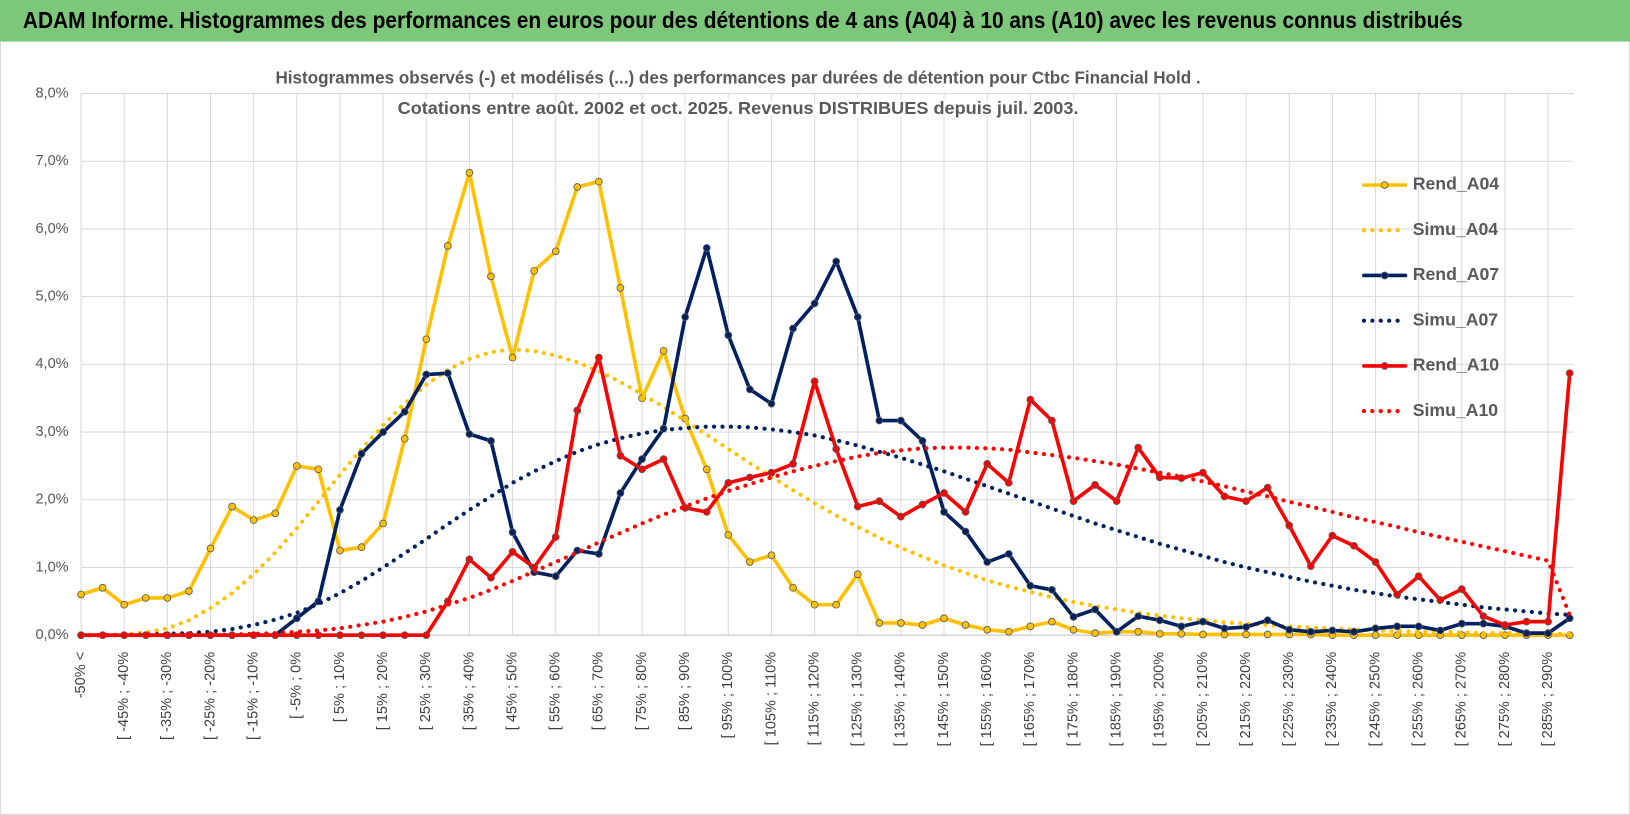  What do you see at coordinates (1456, 274) in the screenshot?
I see `legend-label: Rend_A07` at bounding box center [1456, 274].